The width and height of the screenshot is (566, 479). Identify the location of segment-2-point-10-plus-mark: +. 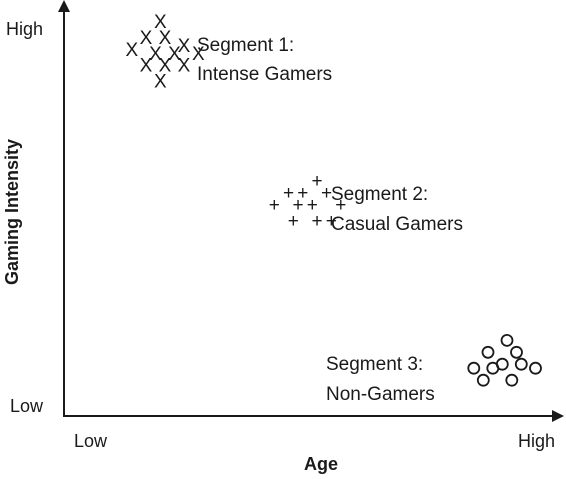
(316, 221).